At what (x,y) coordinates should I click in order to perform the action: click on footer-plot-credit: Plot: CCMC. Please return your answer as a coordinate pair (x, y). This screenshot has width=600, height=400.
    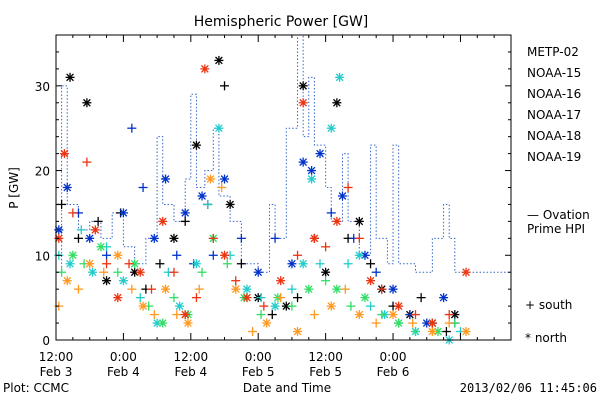
    Looking at the image, I should click on (36, 388).